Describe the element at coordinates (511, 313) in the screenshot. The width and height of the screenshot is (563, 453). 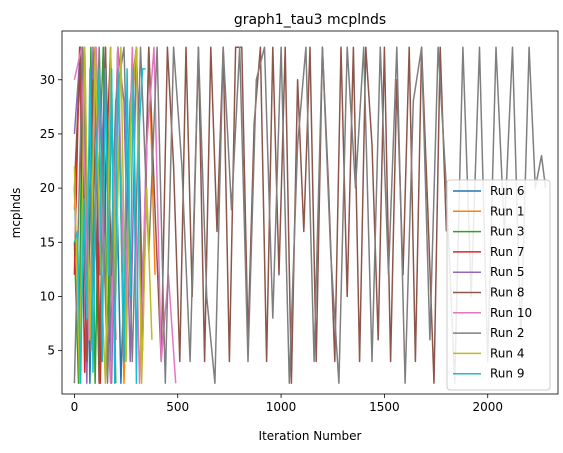
I see `legend-label: Run 10` at that location.